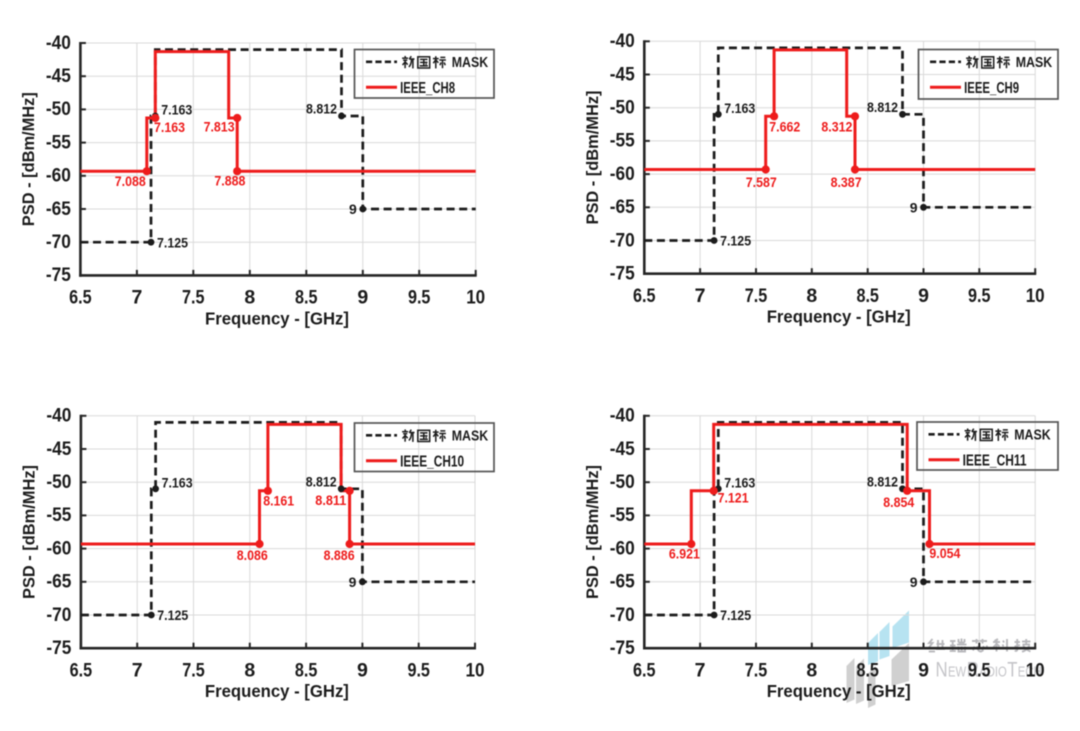 The image size is (1080, 731). What do you see at coordinates (252, 555) in the screenshot?
I see `svg-text: 8.086` at bounding box center [252, 555].